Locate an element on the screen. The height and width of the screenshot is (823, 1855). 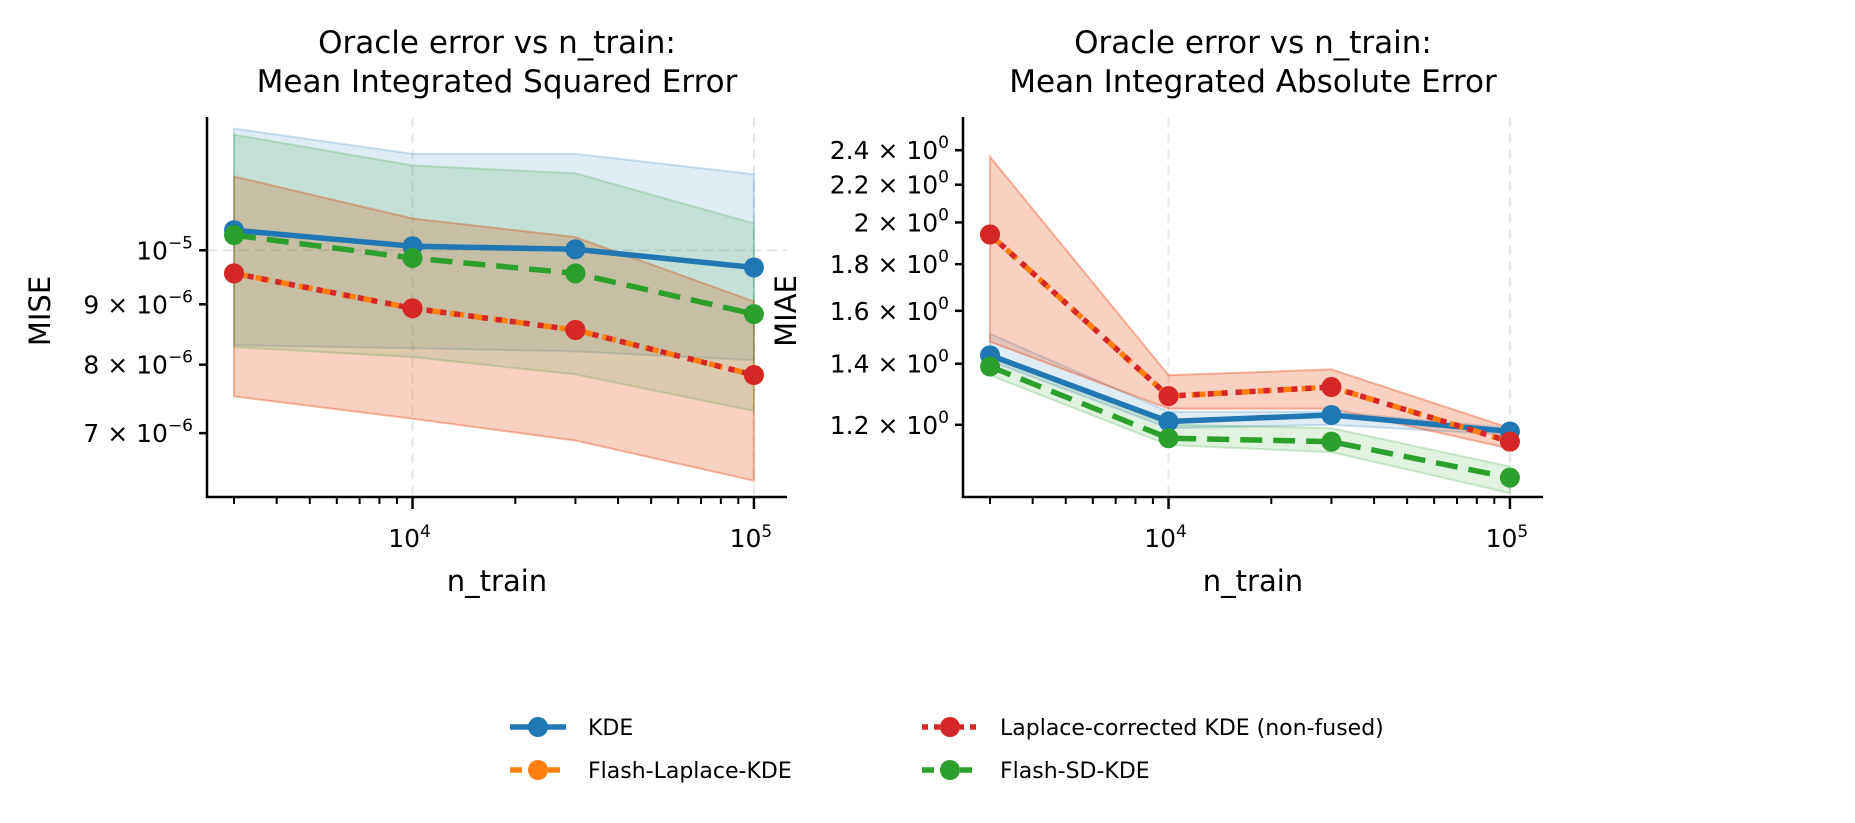
legend-label: Laplace-corrected KDE (non-fused) is located at coordinates (1192, 728).